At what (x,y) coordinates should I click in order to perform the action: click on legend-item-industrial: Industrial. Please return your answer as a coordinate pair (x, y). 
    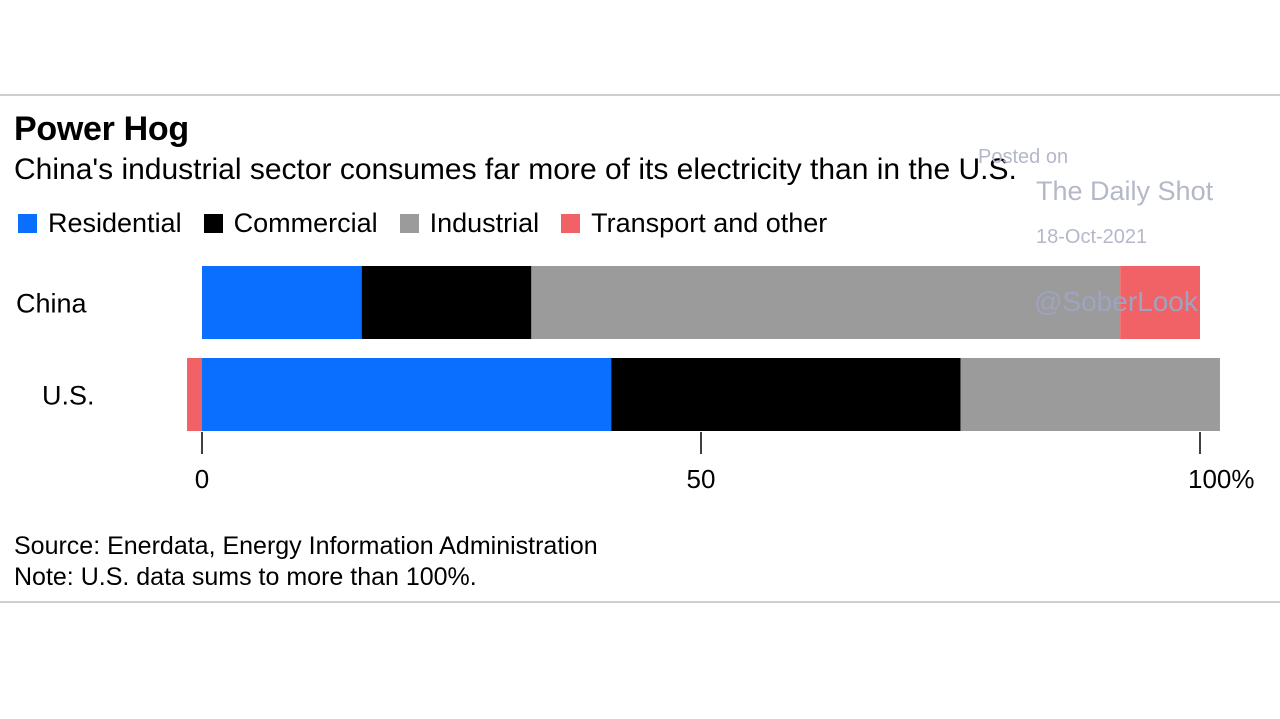
    Looking at the image, I should click on (469, 223).